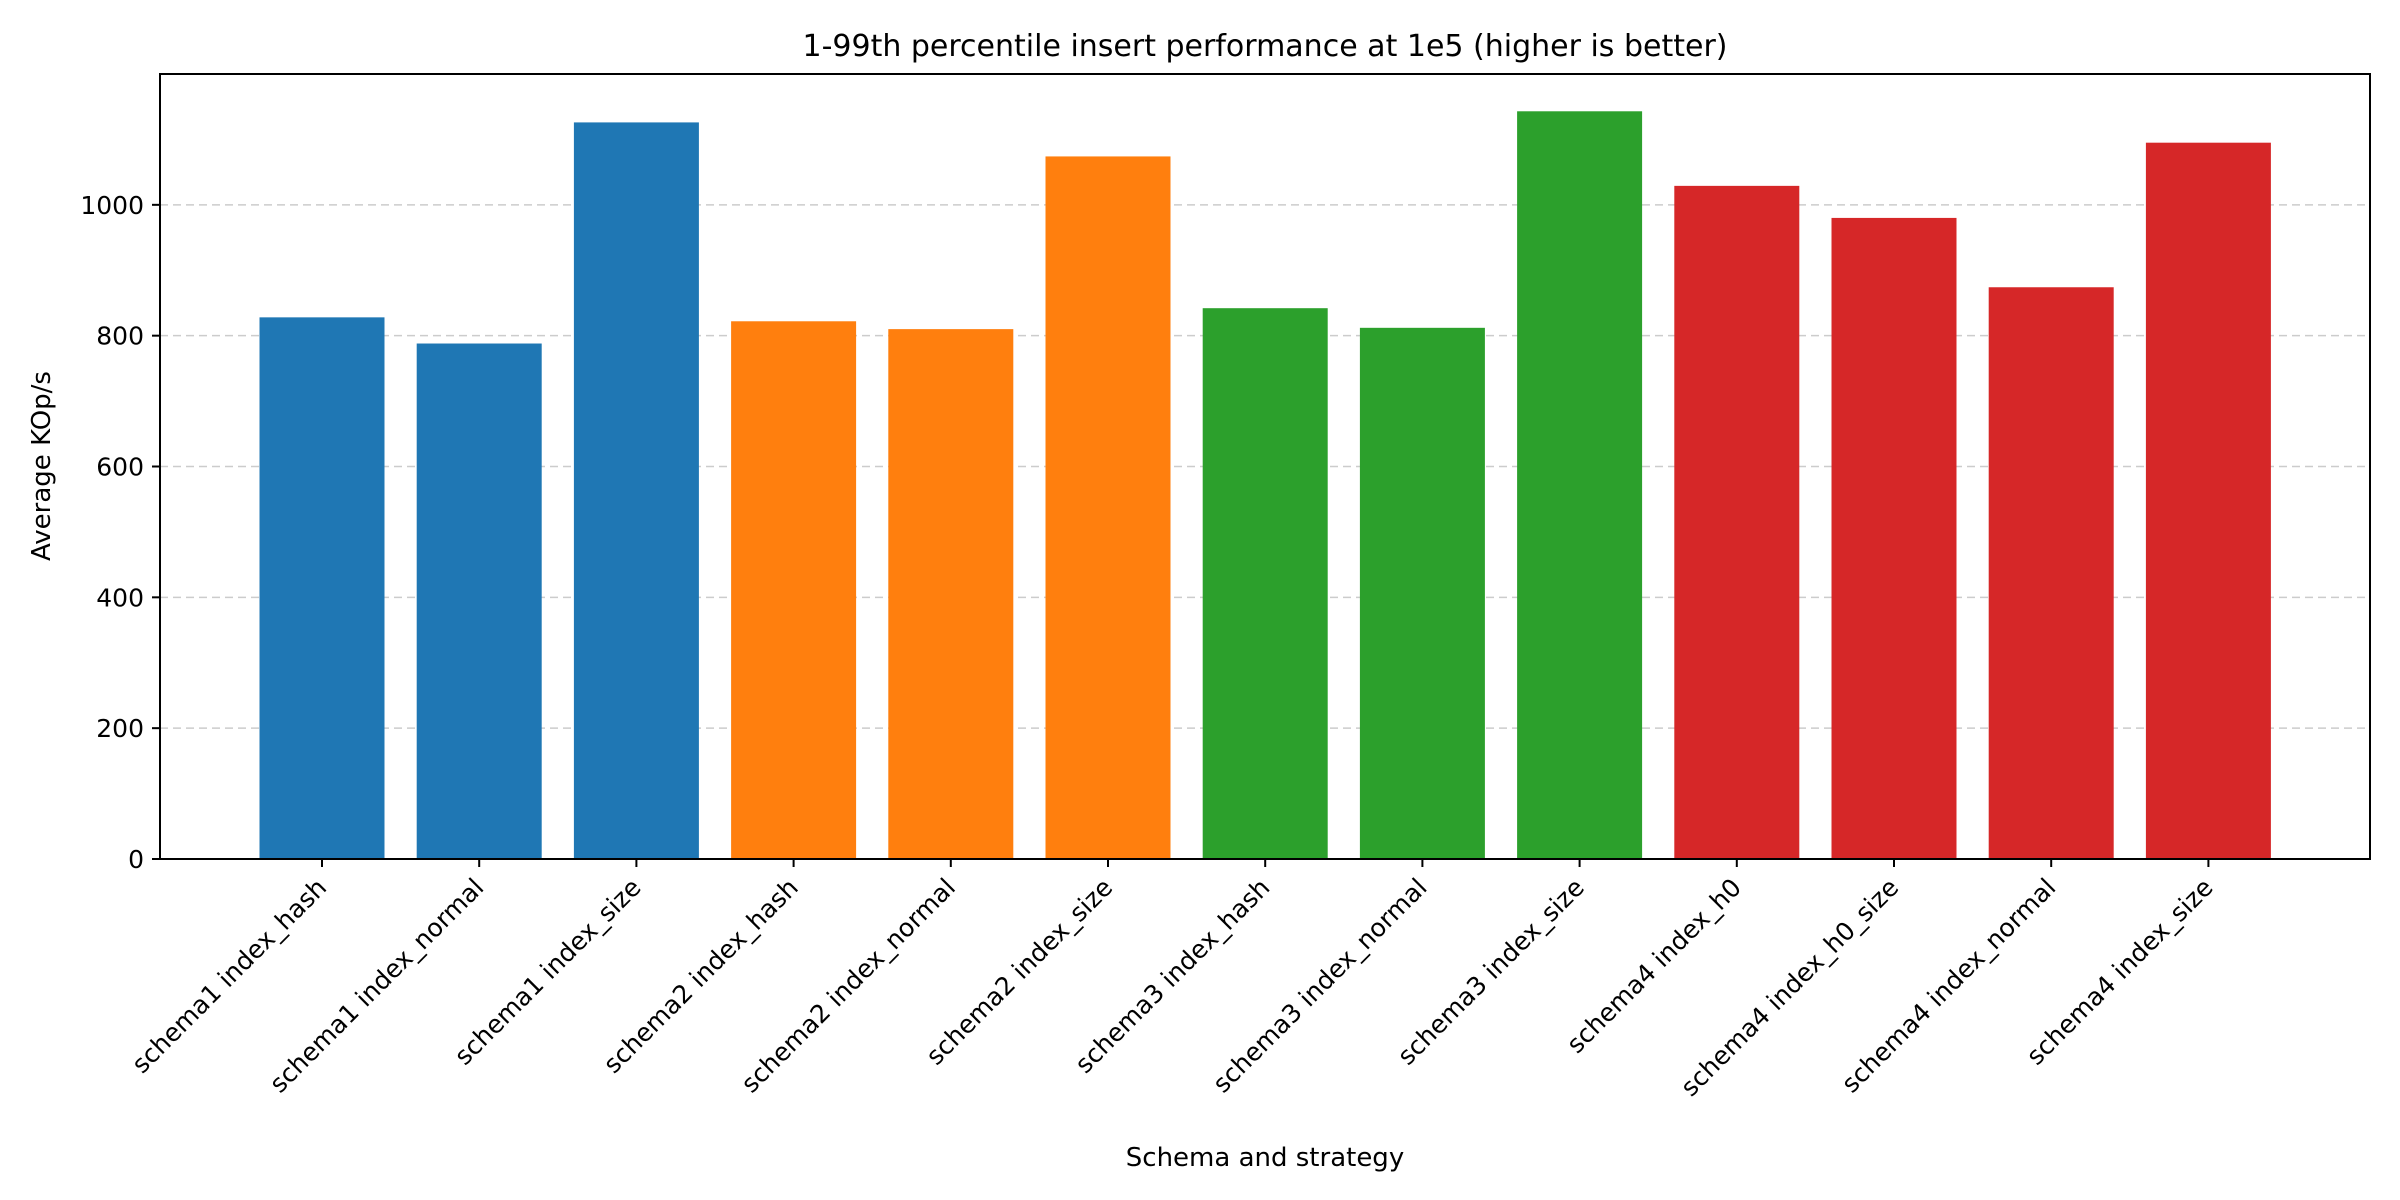 The image size is (2400, 1200). I want to click on y-axis-label: Average KOp/s, so click(42, 466).